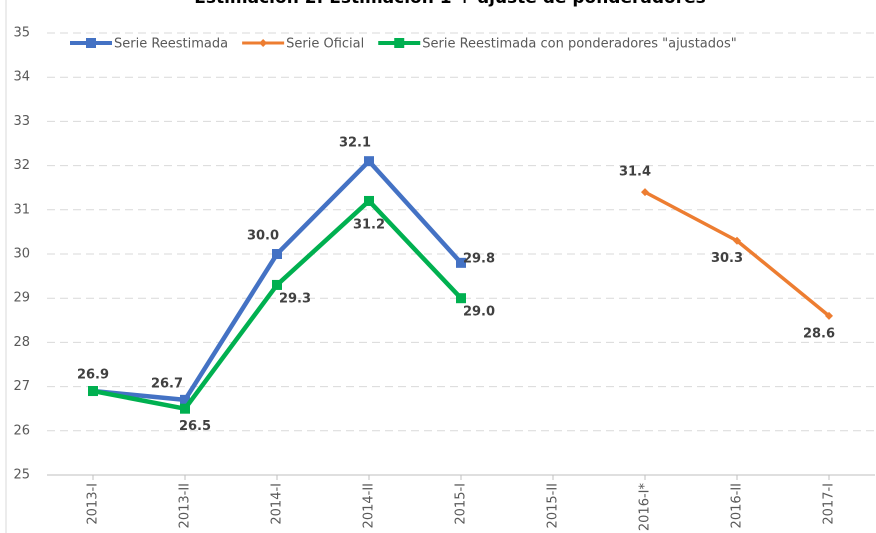 This screenshot has height=533, width=876. What do you see at coordinates (553, 505) in the screenshot?
I see `x-tick-label: 2015-II` at bounding box center [553, 505].